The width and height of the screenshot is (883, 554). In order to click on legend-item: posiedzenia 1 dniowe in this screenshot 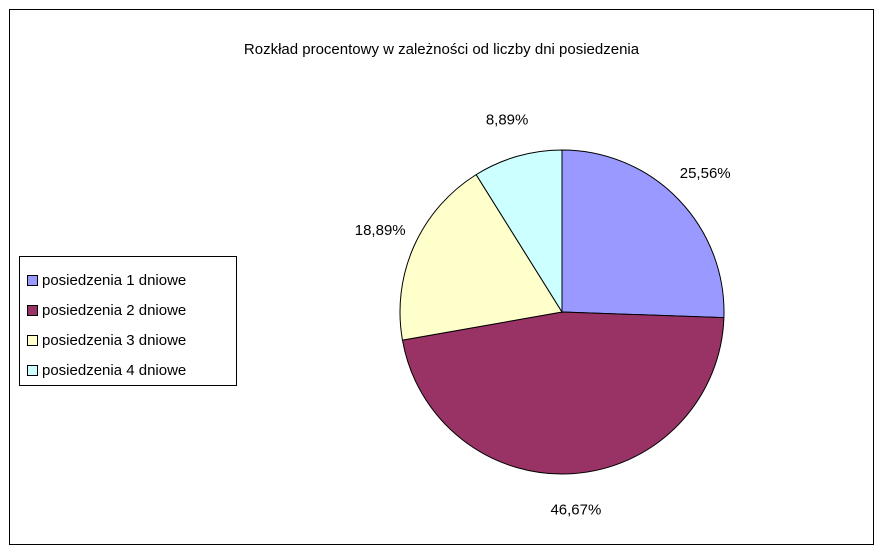, I will do `click(128, 280)`.